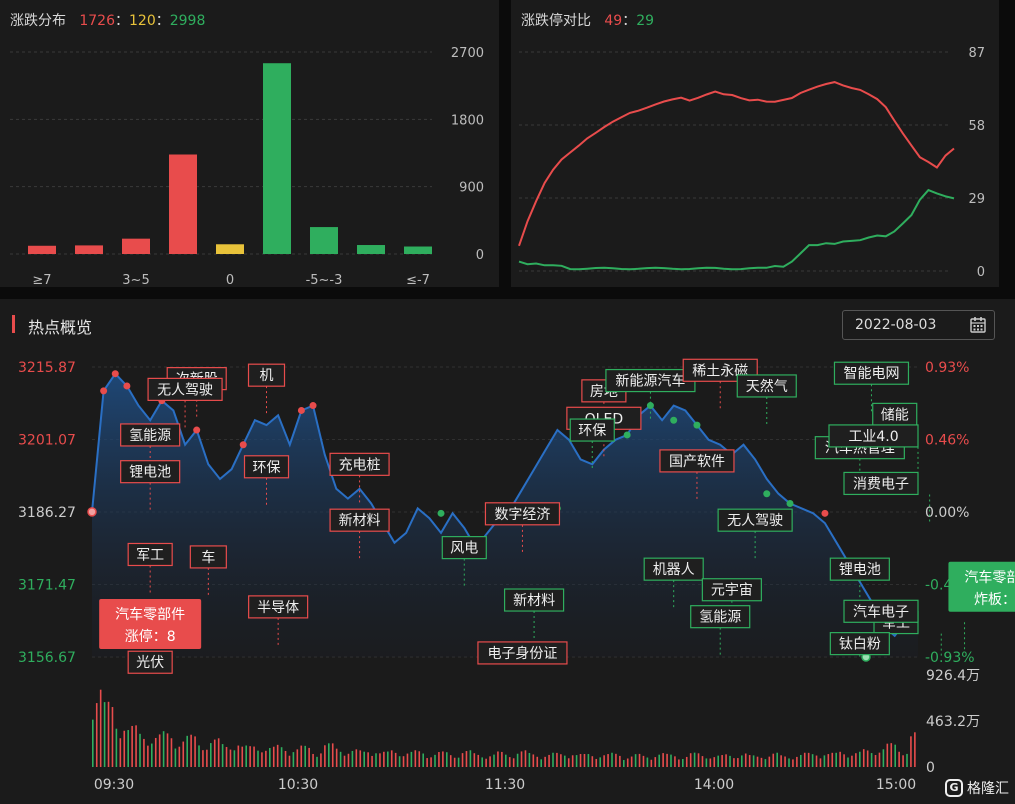  Describe the element at coordinates (60, 327) in the screenshot. I see `hot-title: 热点概览` at that location.